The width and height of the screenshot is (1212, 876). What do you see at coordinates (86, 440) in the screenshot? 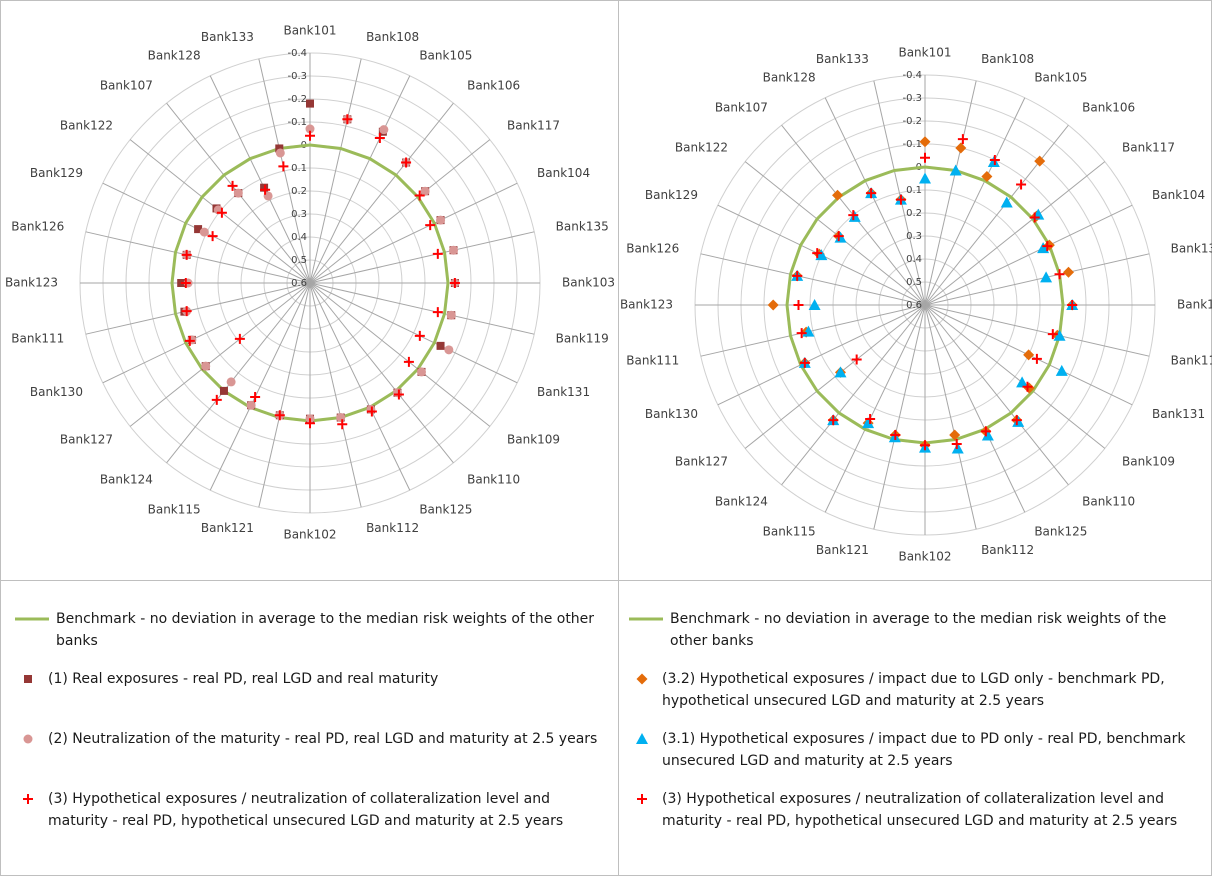
I see `category-label: Bank127` at bounding box center [86, 440].